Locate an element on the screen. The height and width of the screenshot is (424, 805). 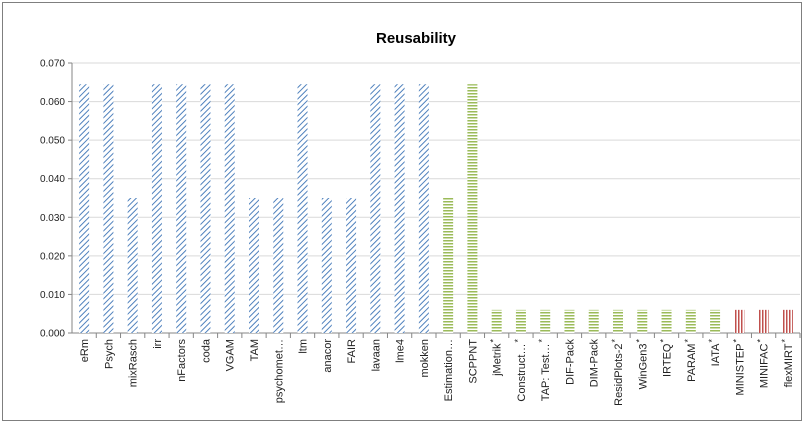
y-tick-label: 0.070 is located at coordinates (52, 64).